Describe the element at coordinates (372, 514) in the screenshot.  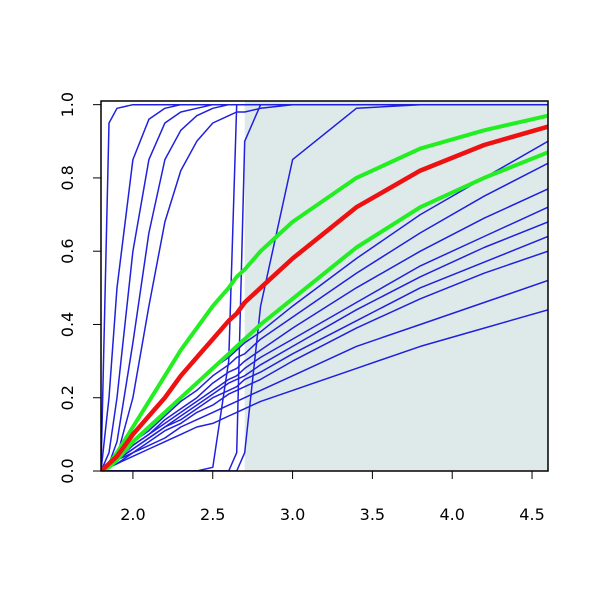
I see `x-tick-label: 3.5` at that location.